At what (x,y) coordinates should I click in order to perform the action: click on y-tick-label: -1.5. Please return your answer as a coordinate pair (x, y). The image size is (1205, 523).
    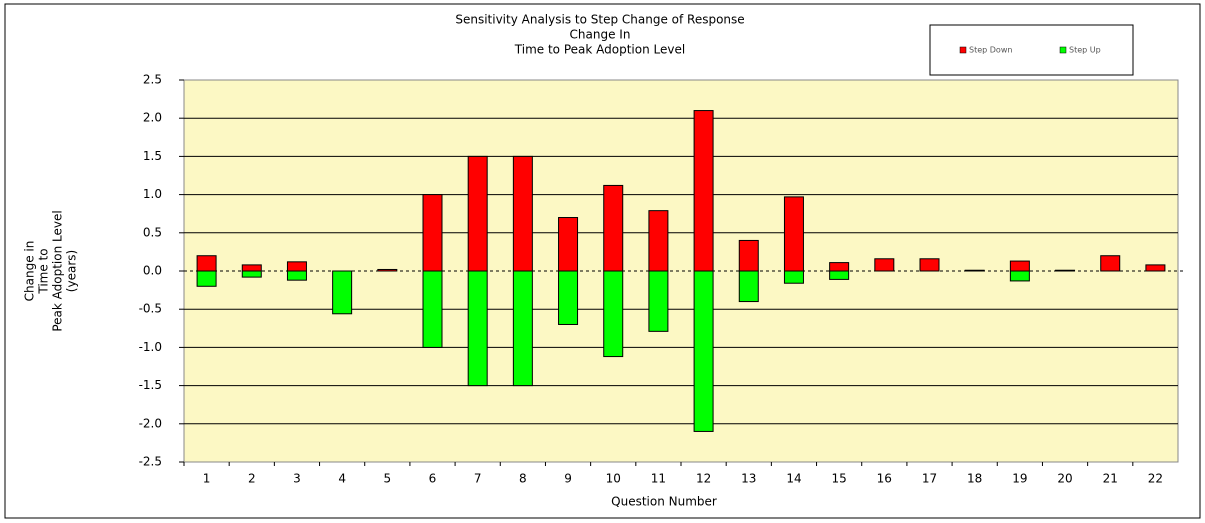
    Looking at the image, I should click on (150, 385).